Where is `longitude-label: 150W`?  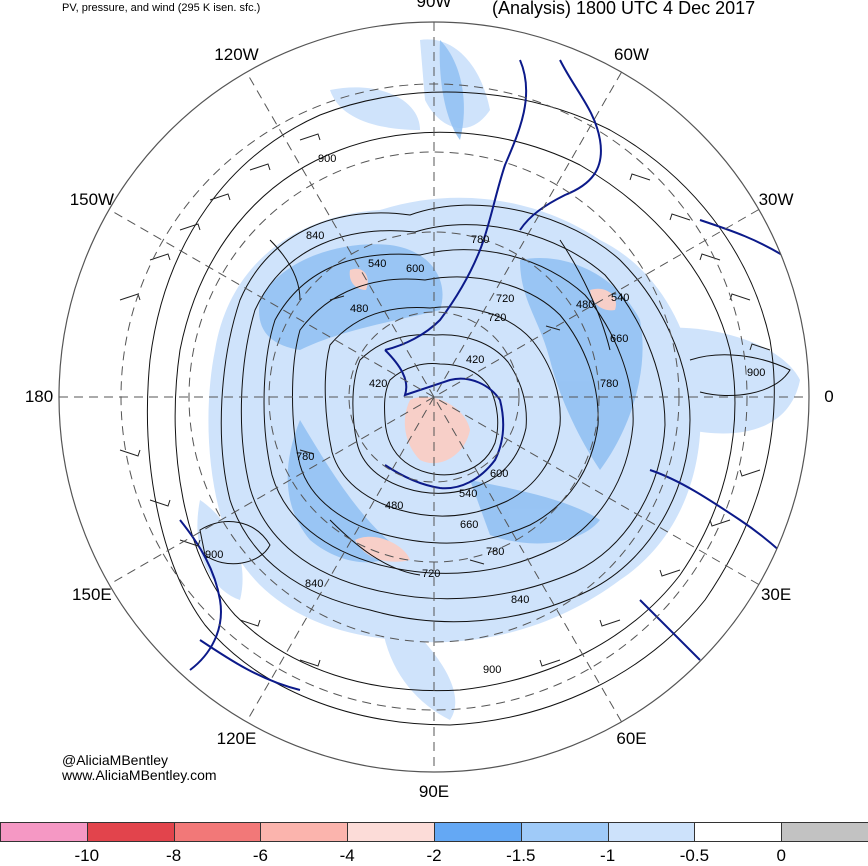 longitude-label: 150W is located at coordinates (92, 199).